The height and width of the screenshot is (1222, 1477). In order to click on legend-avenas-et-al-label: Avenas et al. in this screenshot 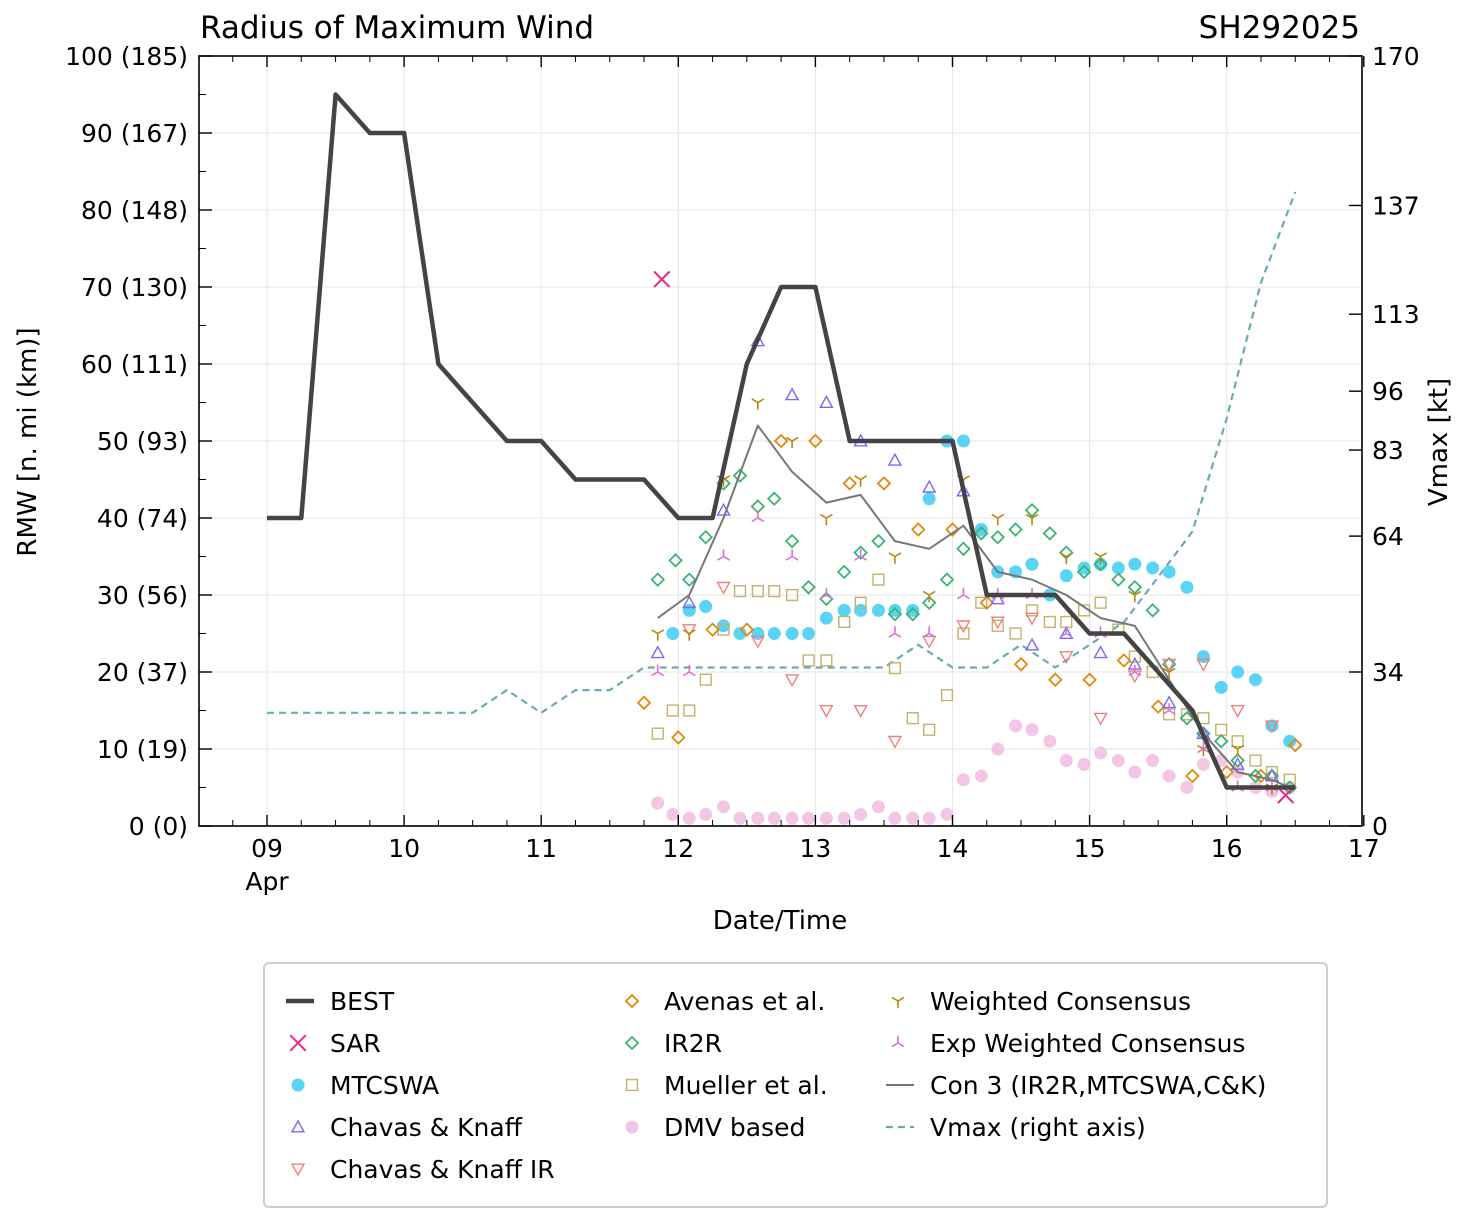, I will do `click(744, 1001)`.